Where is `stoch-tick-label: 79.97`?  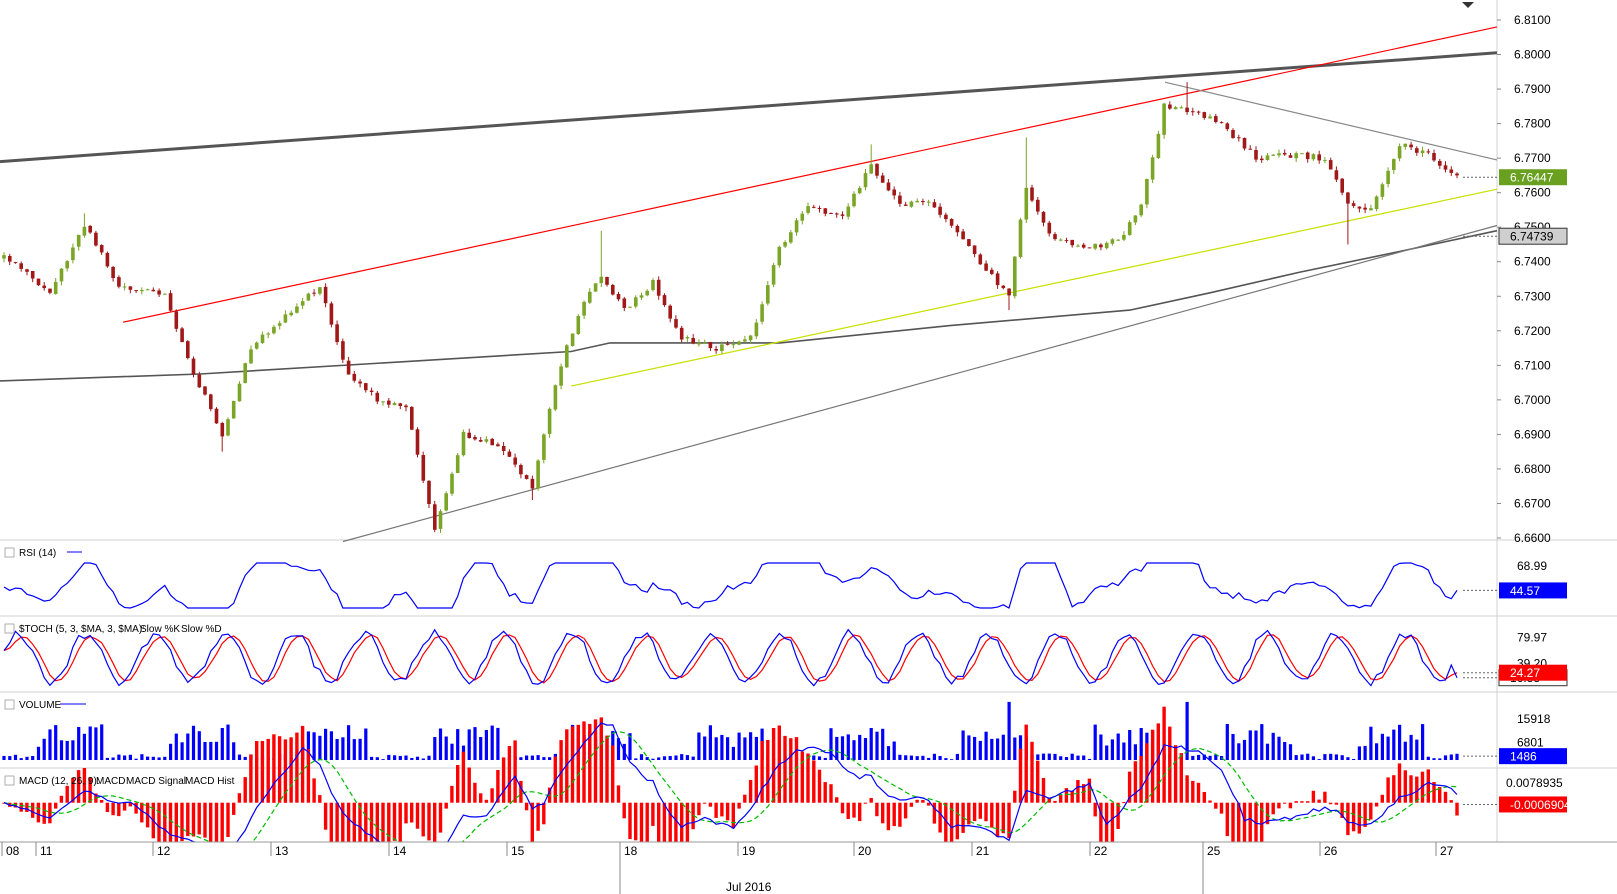
stoch-tick-label: 79.97 is located at coordinates (1532, 638).